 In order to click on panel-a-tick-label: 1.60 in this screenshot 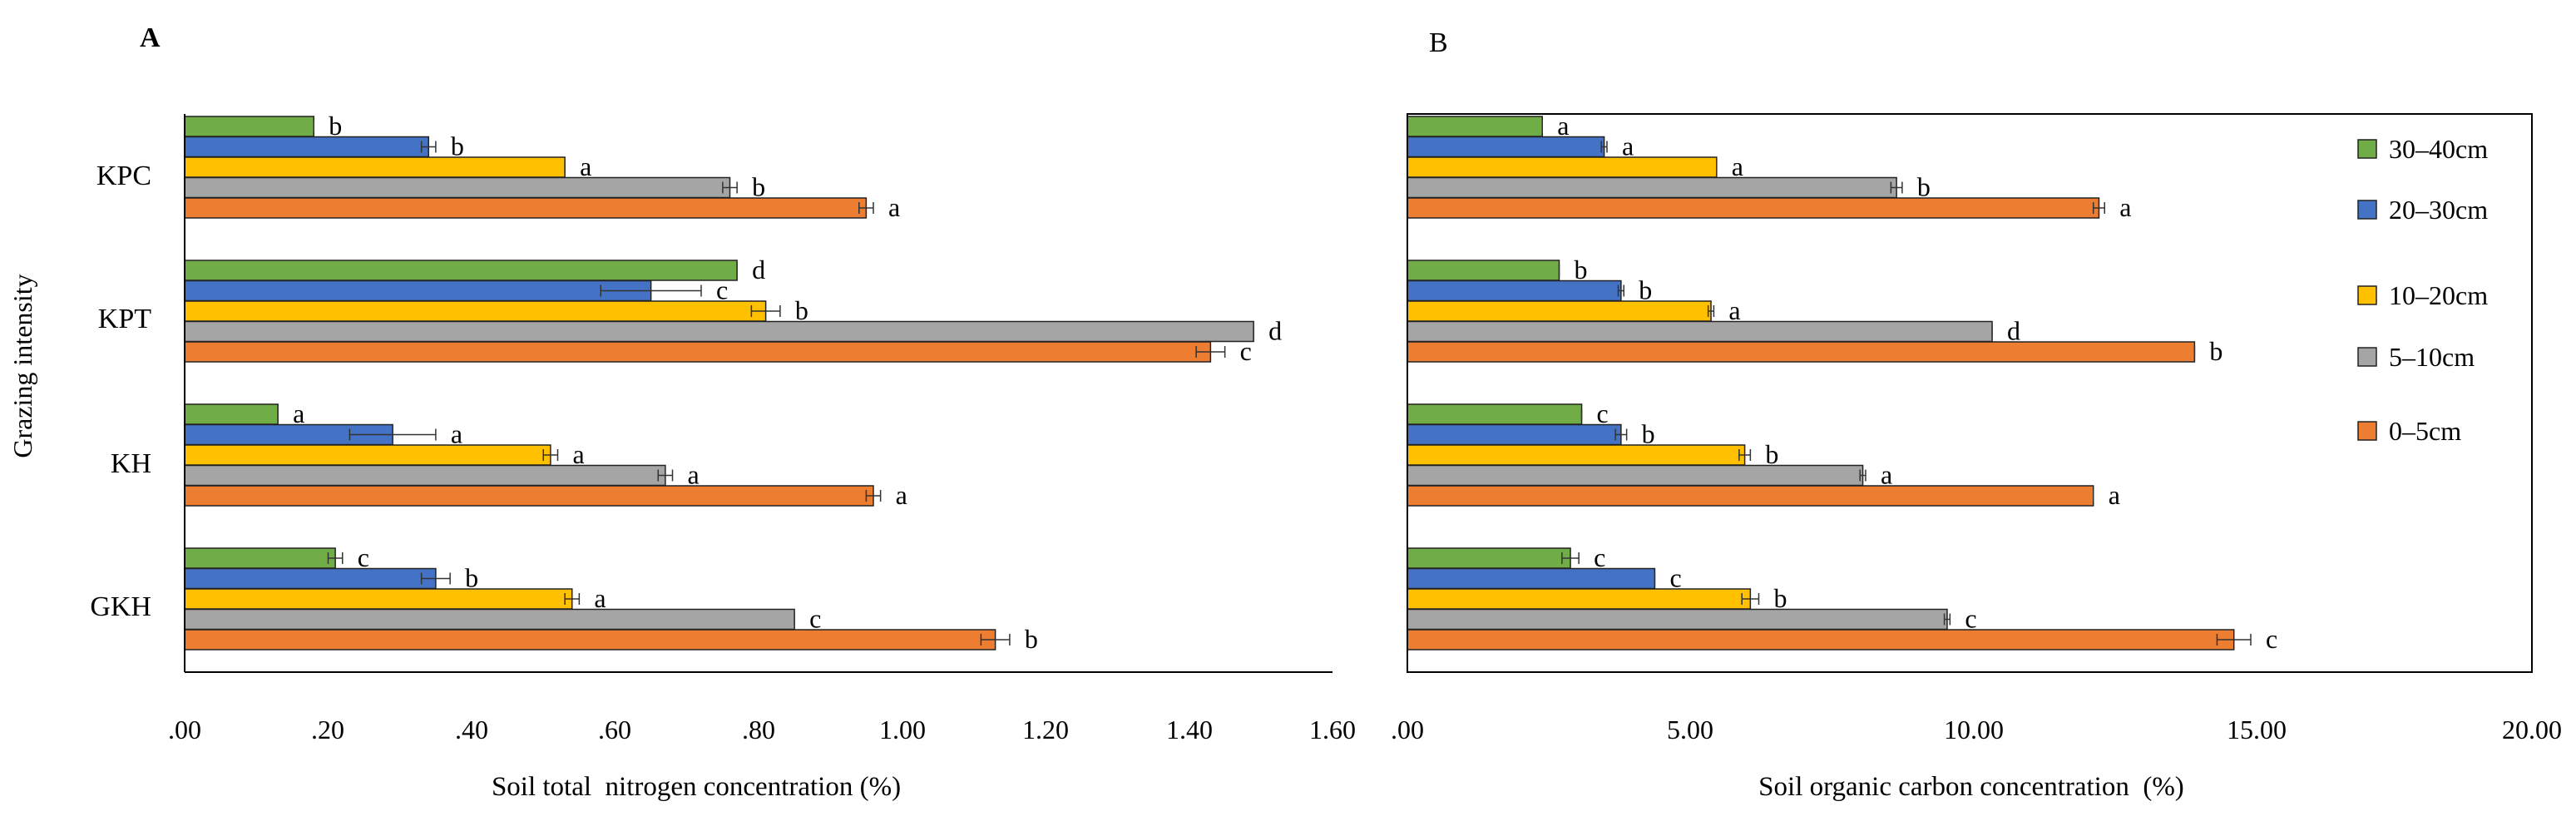, I will do `click(1332, 729)`.